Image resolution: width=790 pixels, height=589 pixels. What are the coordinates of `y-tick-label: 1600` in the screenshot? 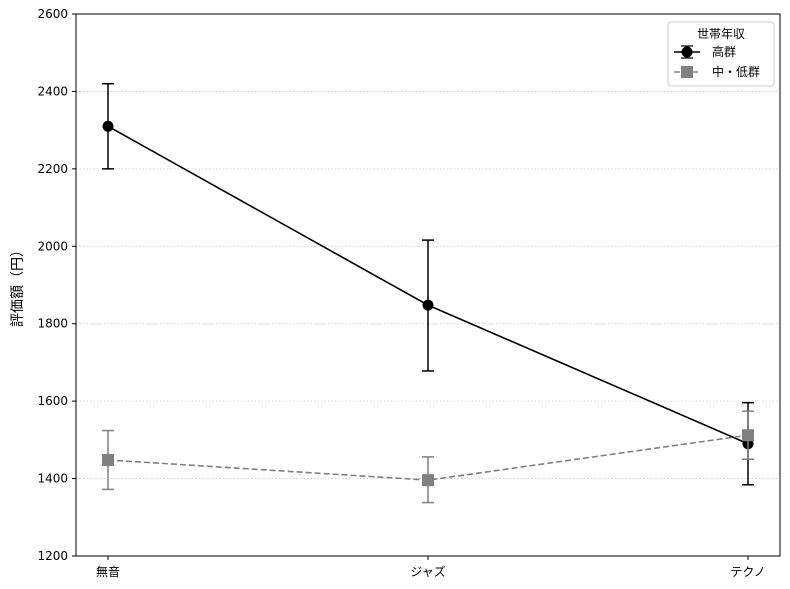 It's located at (52, 401).